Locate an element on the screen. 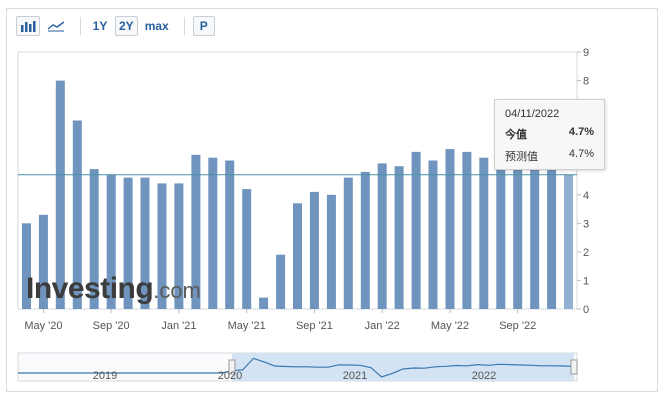 The width and height of the screenshot is (665, 401). chart-toolbar: 1Y 2Y max P is located at coordinates (117, 26).